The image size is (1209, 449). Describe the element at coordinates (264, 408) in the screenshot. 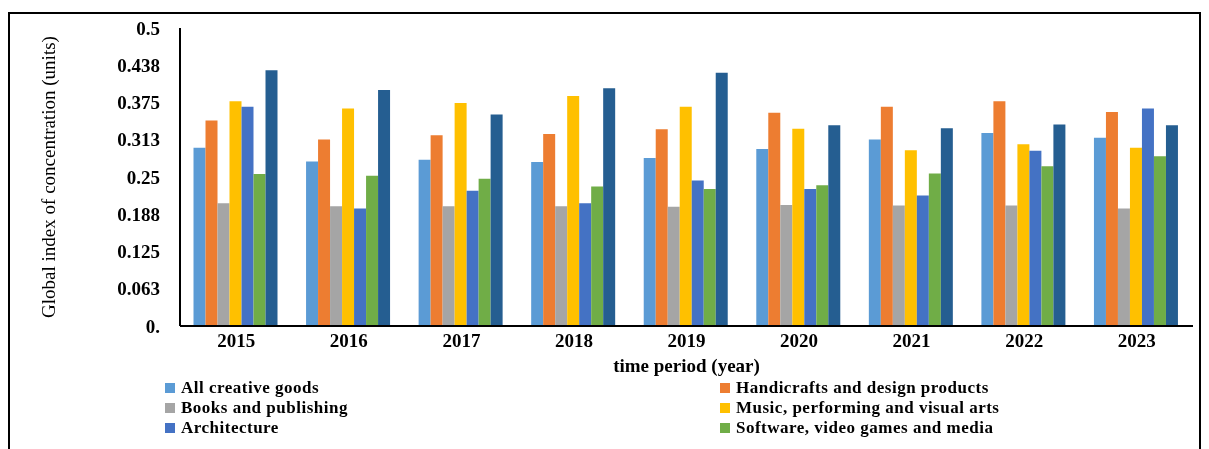

I see `legend-label: Books and publishing` at that location.